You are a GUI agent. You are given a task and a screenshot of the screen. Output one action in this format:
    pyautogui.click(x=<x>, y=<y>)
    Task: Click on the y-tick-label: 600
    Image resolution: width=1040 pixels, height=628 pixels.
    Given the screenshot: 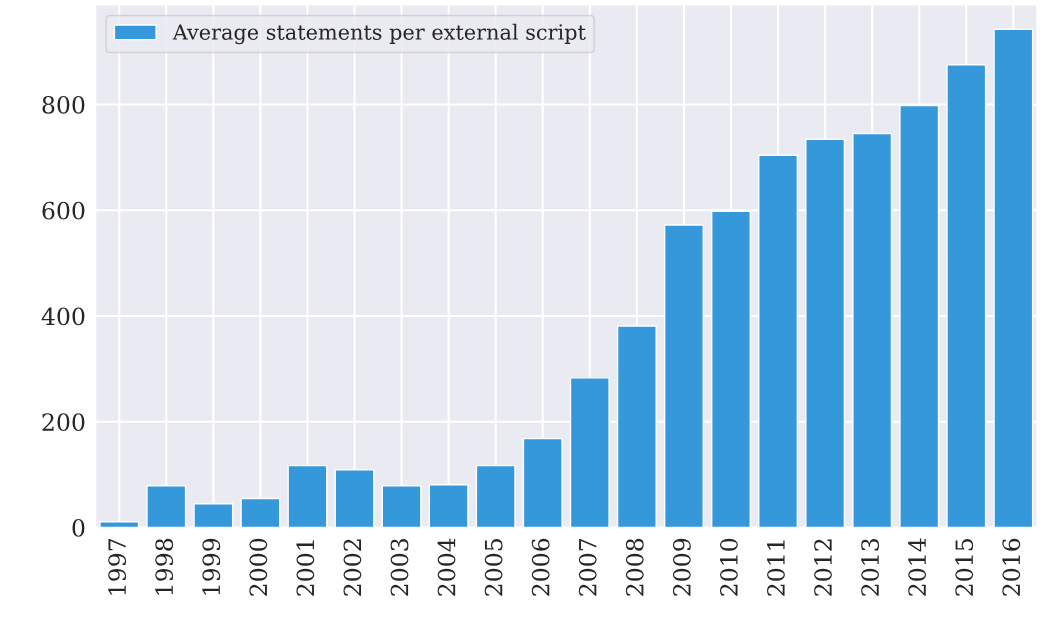 What is the action you would take?
    pyautogui.click(x=63, y=210)
    